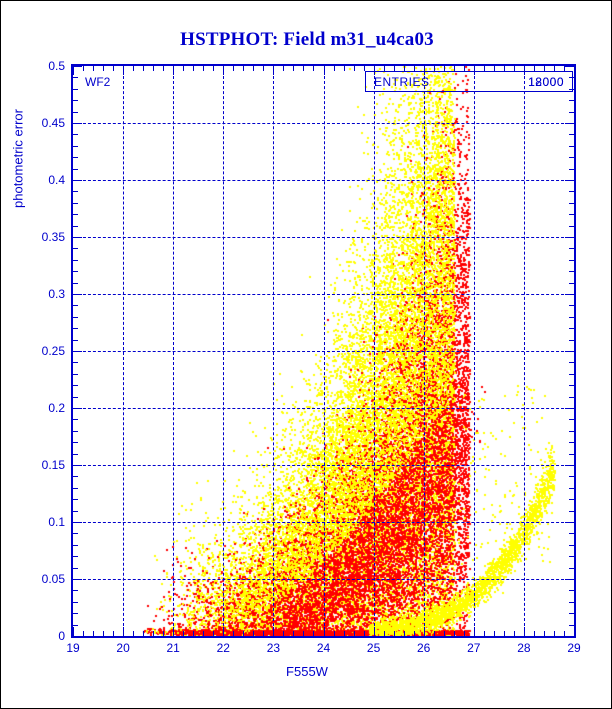  I want to click on y-axis-tick-label: 0.35, so click(53, 237).